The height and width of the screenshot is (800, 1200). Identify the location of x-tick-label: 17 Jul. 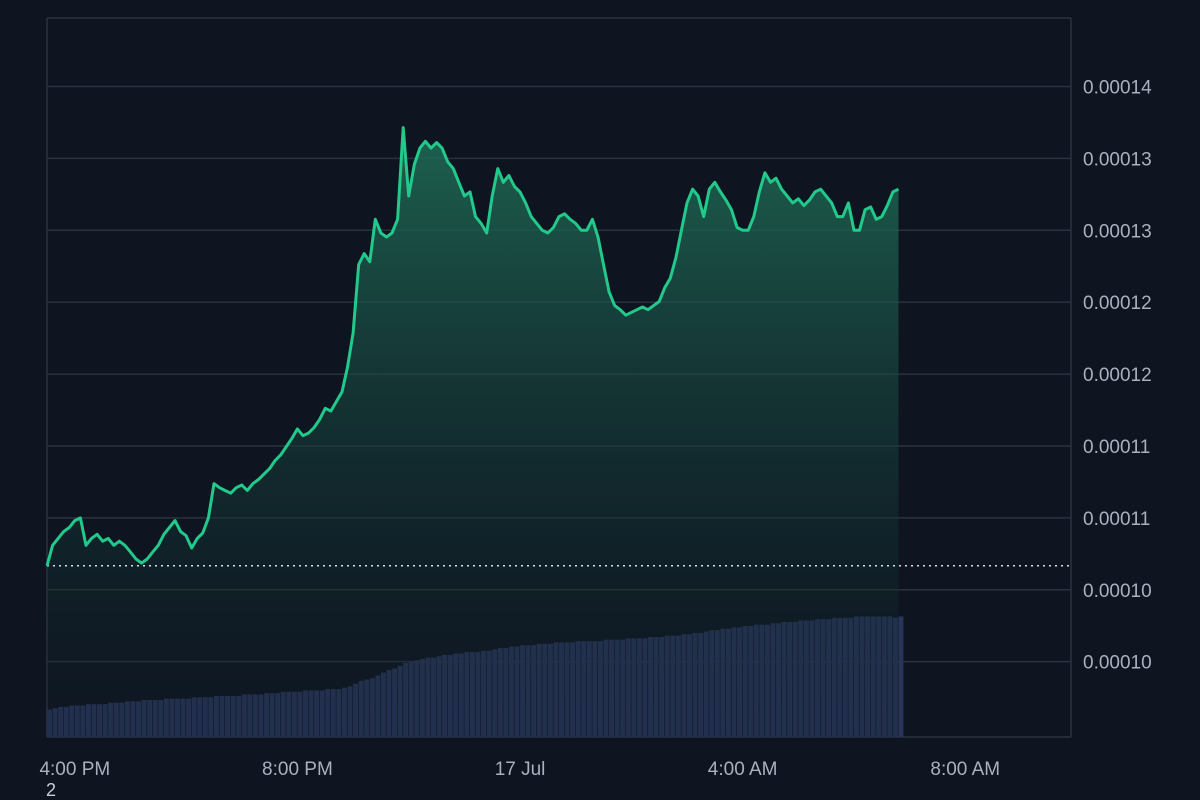
(520, 769).